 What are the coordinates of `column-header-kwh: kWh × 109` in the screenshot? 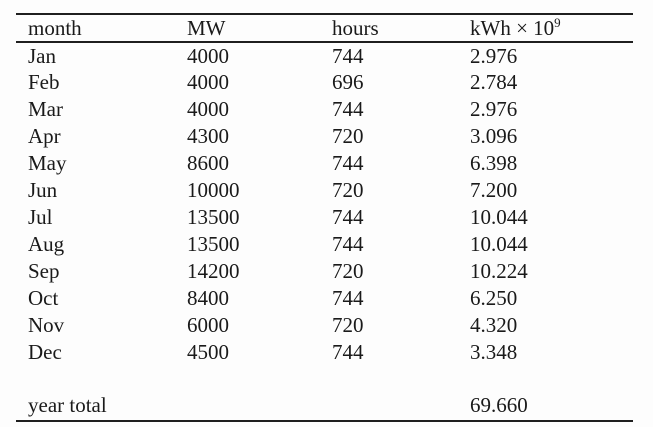 It's located at (545, 28).